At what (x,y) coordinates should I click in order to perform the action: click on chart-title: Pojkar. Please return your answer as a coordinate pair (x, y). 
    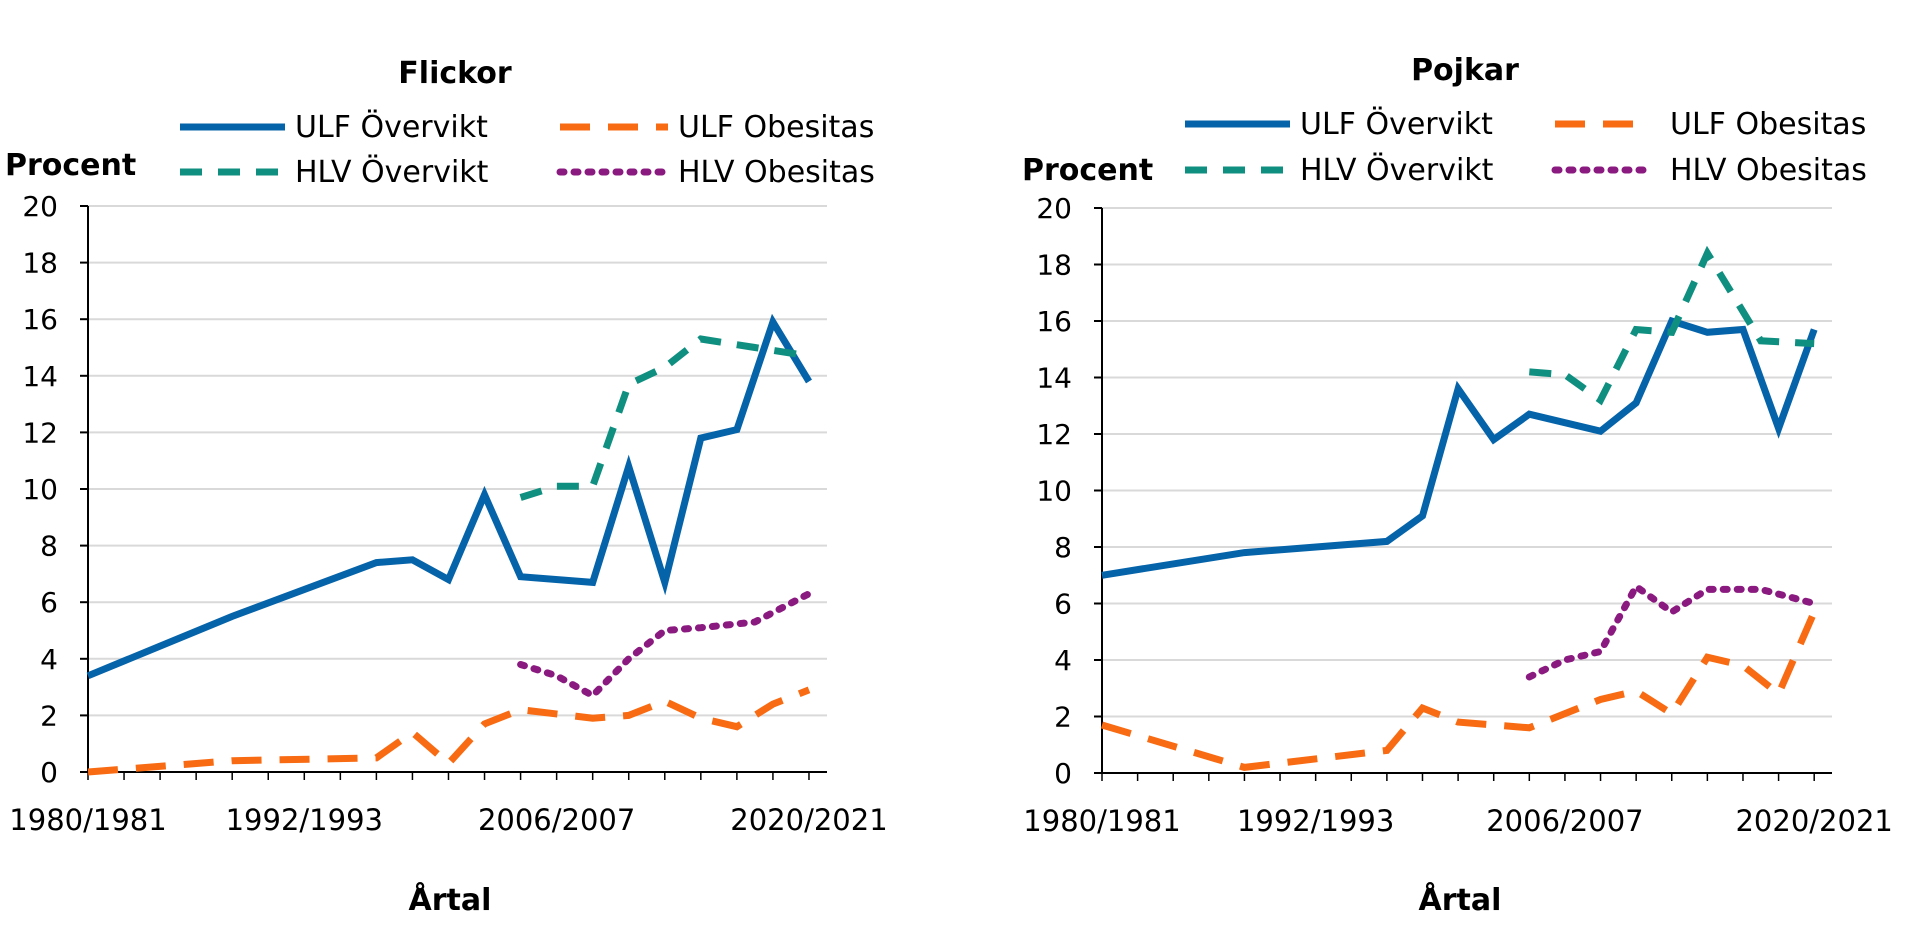
    Looking at the image, I should click on (1465, 70).